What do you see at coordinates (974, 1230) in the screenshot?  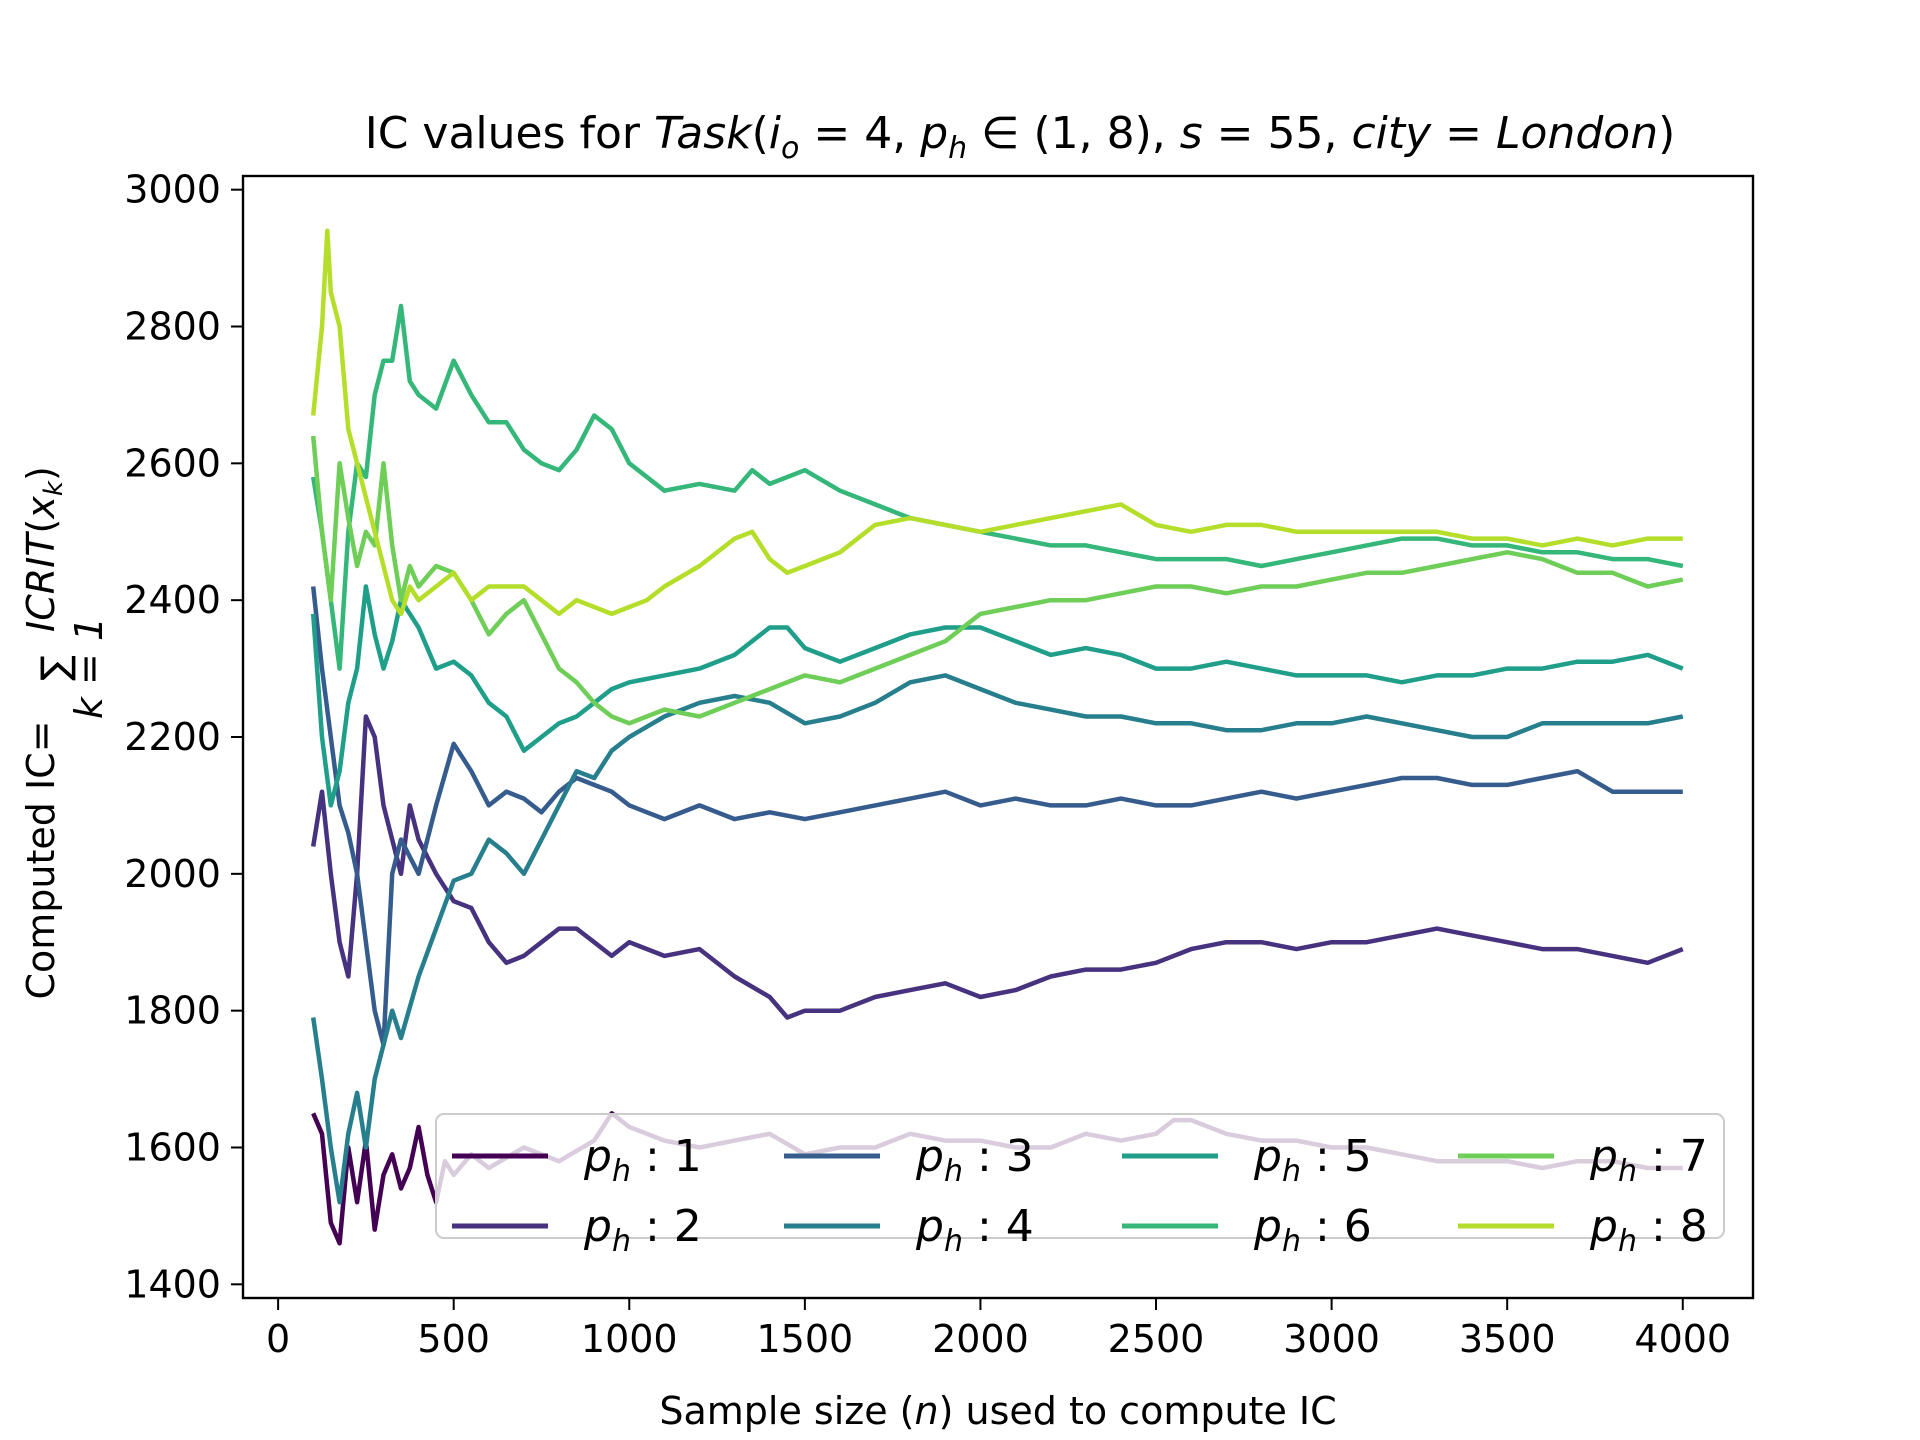 I see `legend-label: ph : 4` at bounding box center [974, 1230].